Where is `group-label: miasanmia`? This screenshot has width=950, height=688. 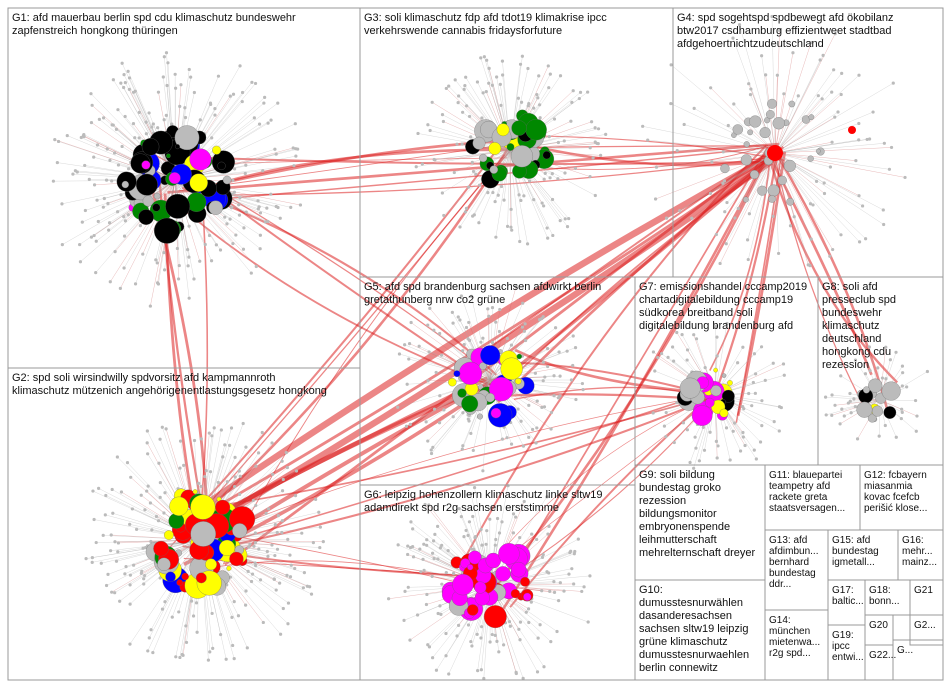
group-label: miasanmia is located at coordinates (888, 486).